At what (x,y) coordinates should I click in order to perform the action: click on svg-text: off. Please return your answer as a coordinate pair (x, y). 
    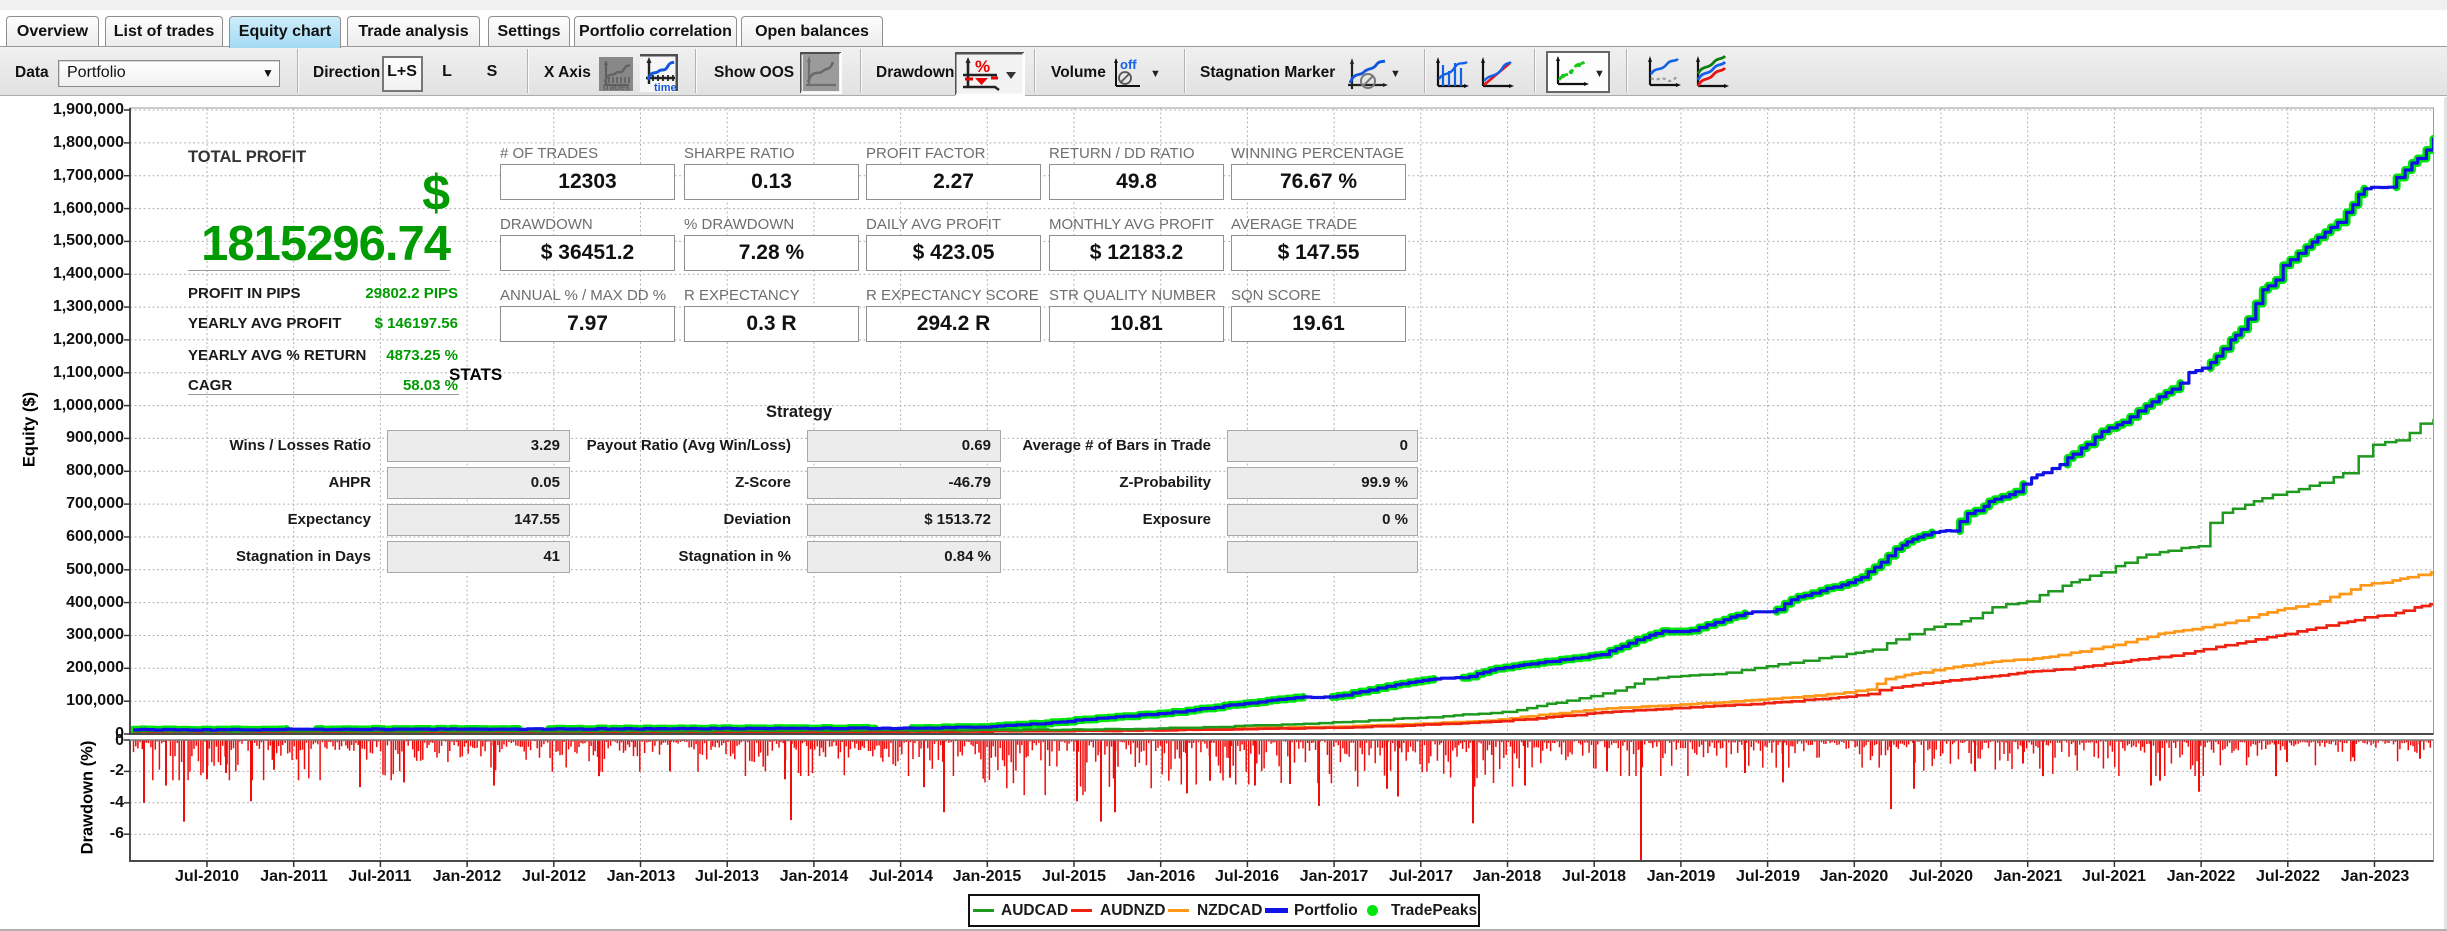
    Looking at the image, I should click on (1128, 64).